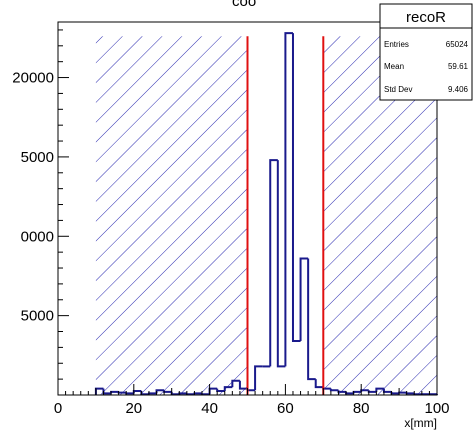 This screenshot has height=430, width=473. What do you see at coordinates (436, 408) in the screenshot?
I see `x-tick-label: 100` at bounding box center [436, 408].